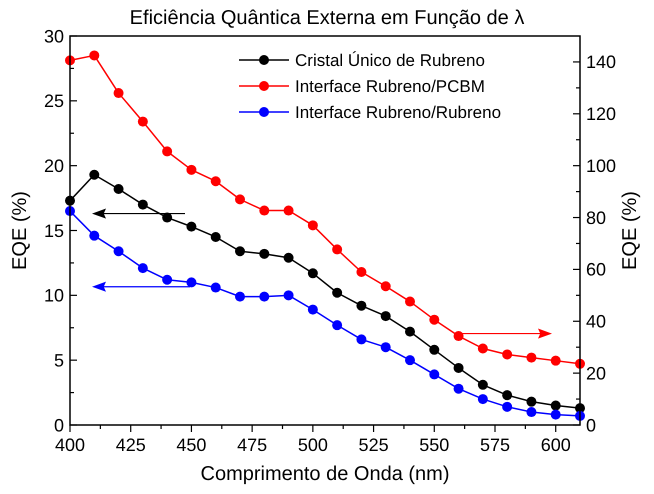 The width and height of the screenshot is (654, 494). What do you see at coordinates (327, 18) in the screenshot?
I see `chart-title: Eficiência Quântica Externa em Função de λ` at bounding box center [327, 18].